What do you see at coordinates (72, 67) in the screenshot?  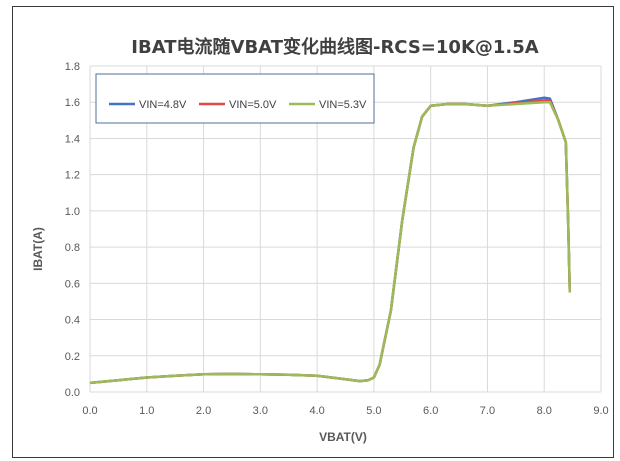 I see `y-tick-label: 1.8` at bounding box center [72, 67].